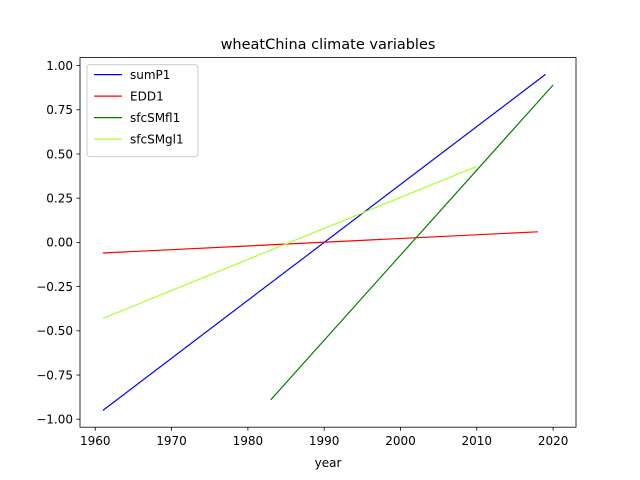  What do you see at coordinates (59, 110) in the screenshot?
I see `y-tick-label: 0.75` at bounding box center [59, 110].